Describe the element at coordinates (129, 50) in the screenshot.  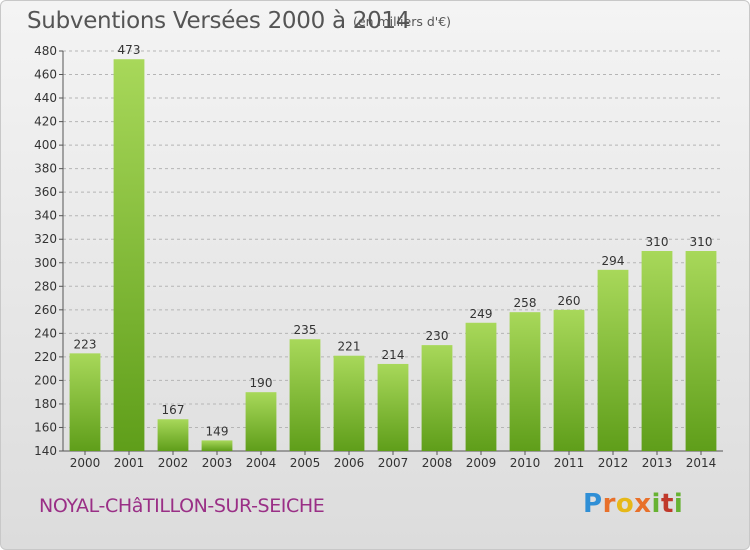
I see `bar-value-label: 473` at that location.